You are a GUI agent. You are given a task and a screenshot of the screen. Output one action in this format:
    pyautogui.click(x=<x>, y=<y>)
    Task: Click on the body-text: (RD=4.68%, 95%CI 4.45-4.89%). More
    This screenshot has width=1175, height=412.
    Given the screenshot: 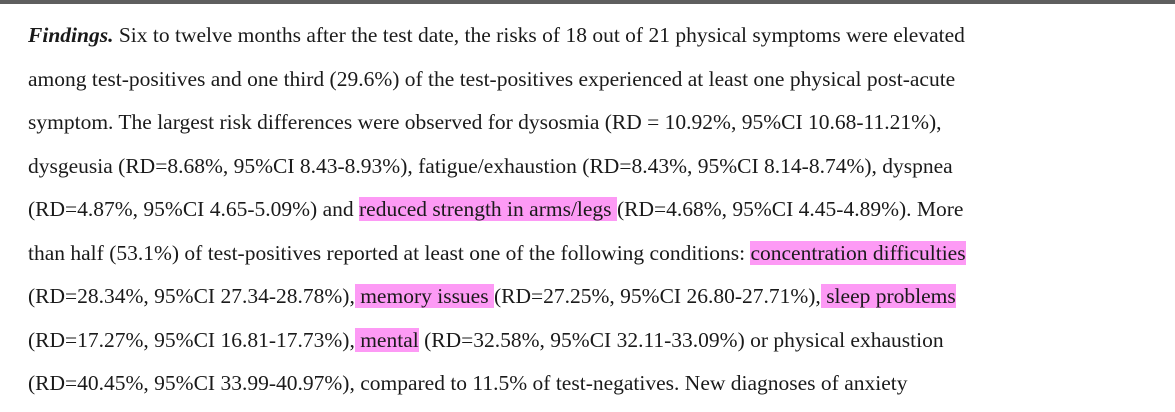 What is the action you would take?
    pyautogui.click(x=790, y=209)
    